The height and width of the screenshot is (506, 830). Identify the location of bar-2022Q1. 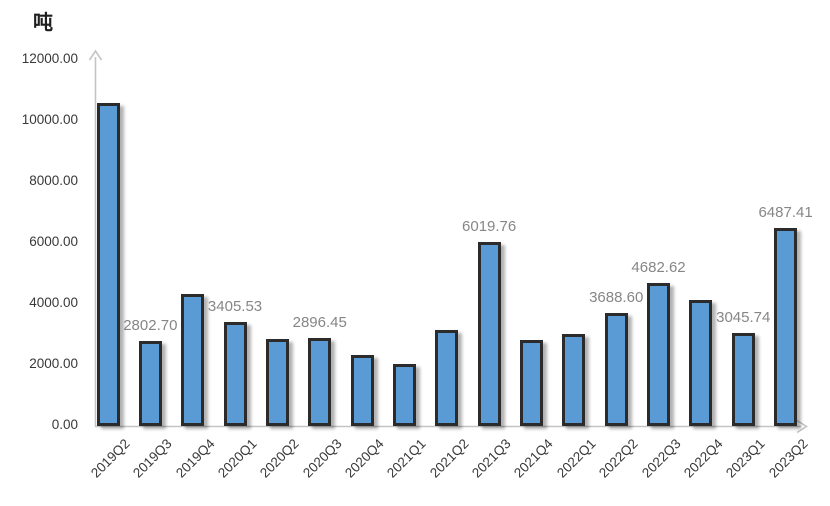
(574, 380).